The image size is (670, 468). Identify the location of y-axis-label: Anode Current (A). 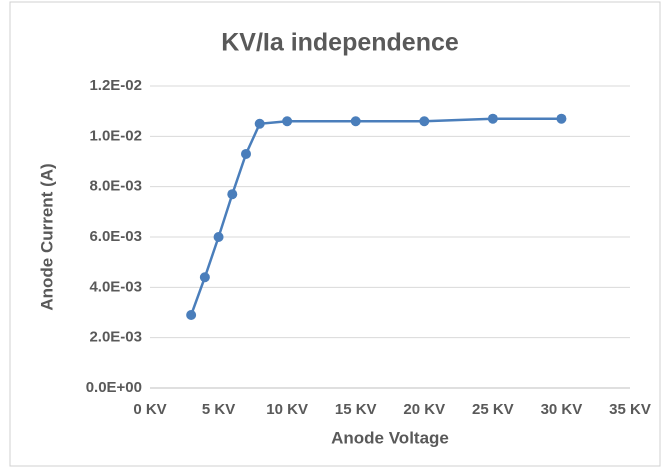
(46, 236).